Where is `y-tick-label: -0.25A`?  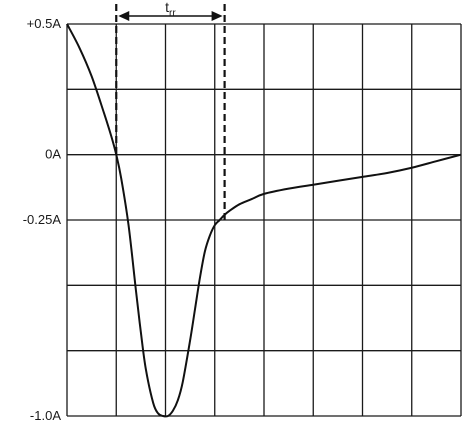 y-tick-label: -0.25A is located at coordinates (42, 219).